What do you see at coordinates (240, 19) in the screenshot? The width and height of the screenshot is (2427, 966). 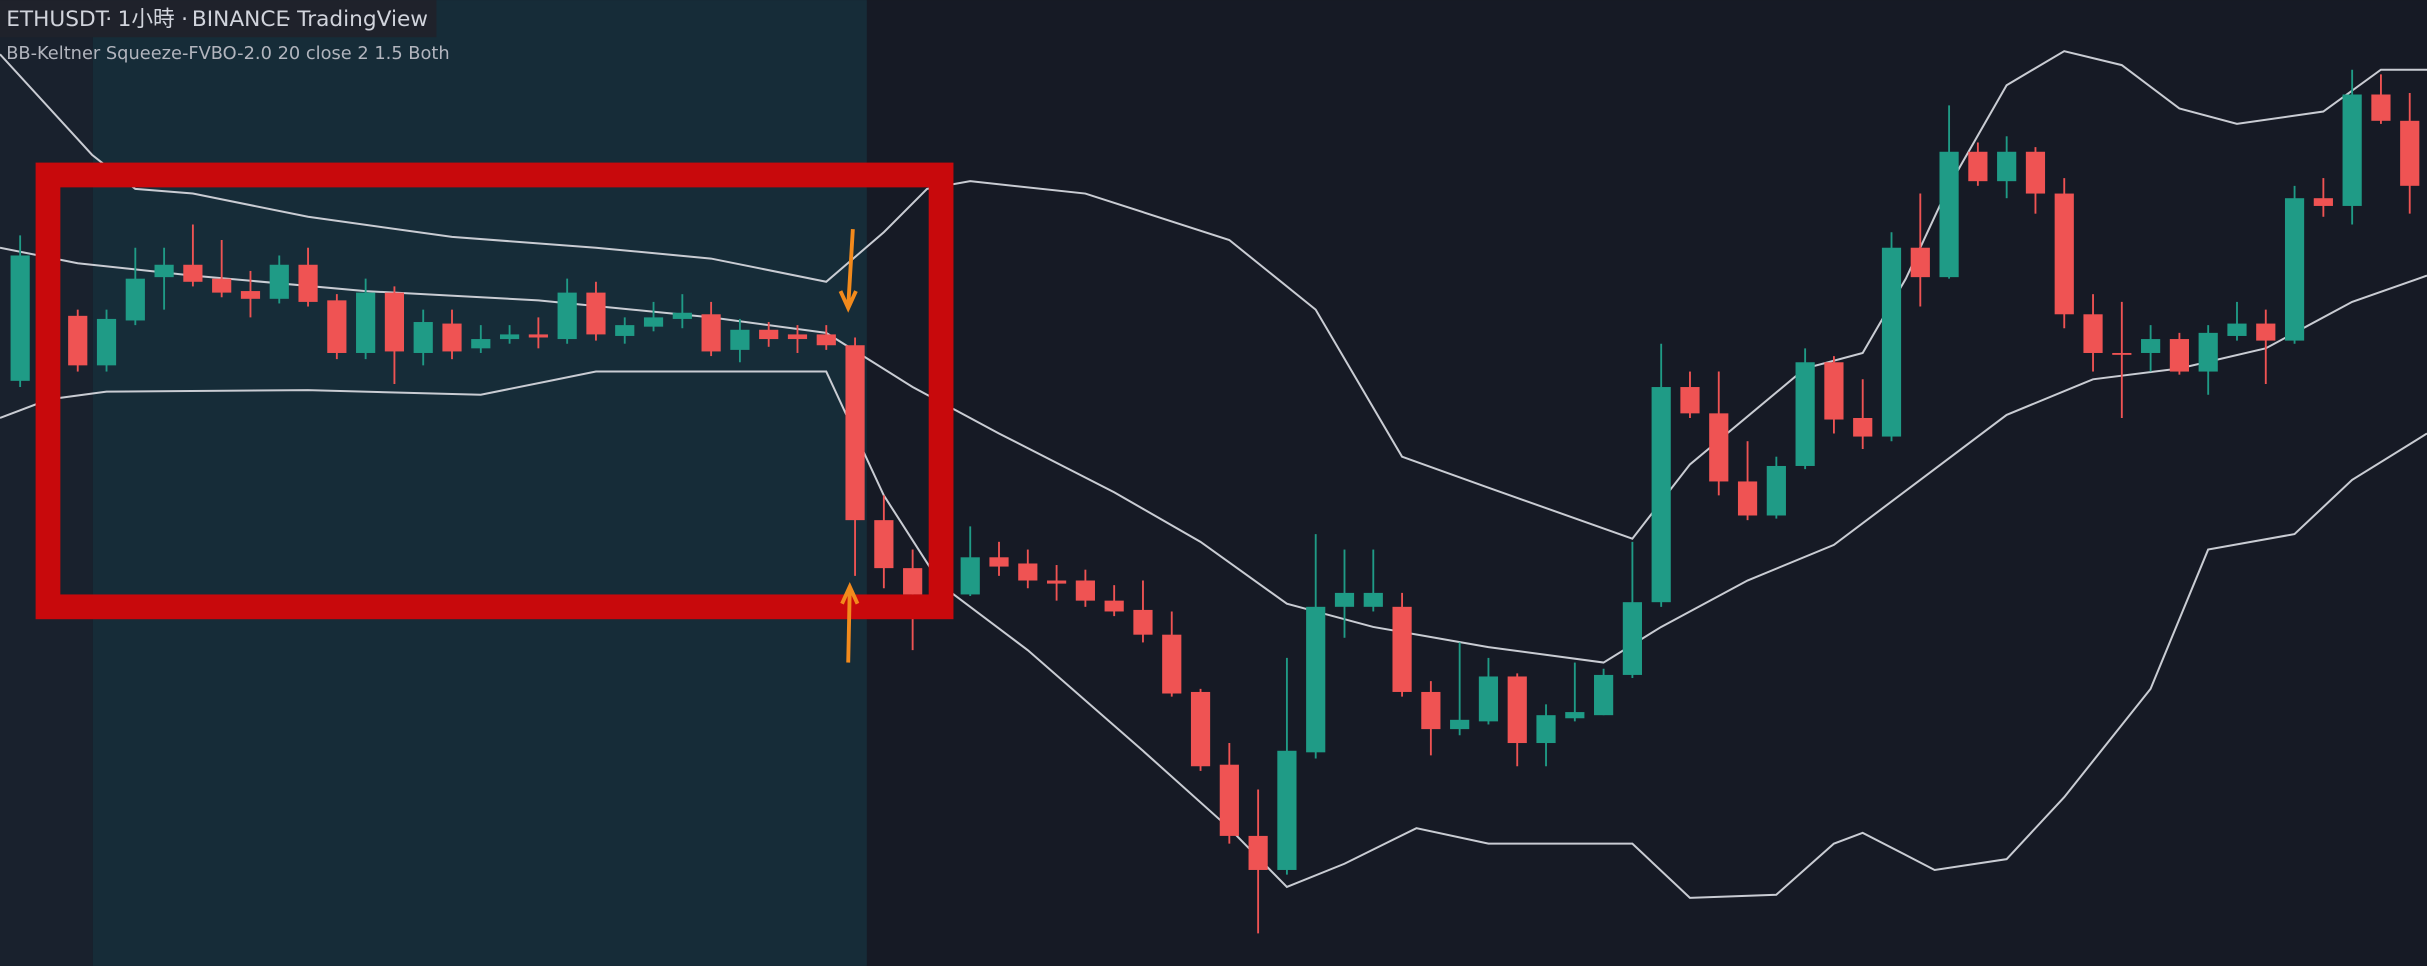 I see `exchange: BINANCE` at bounding box center [240, 19].